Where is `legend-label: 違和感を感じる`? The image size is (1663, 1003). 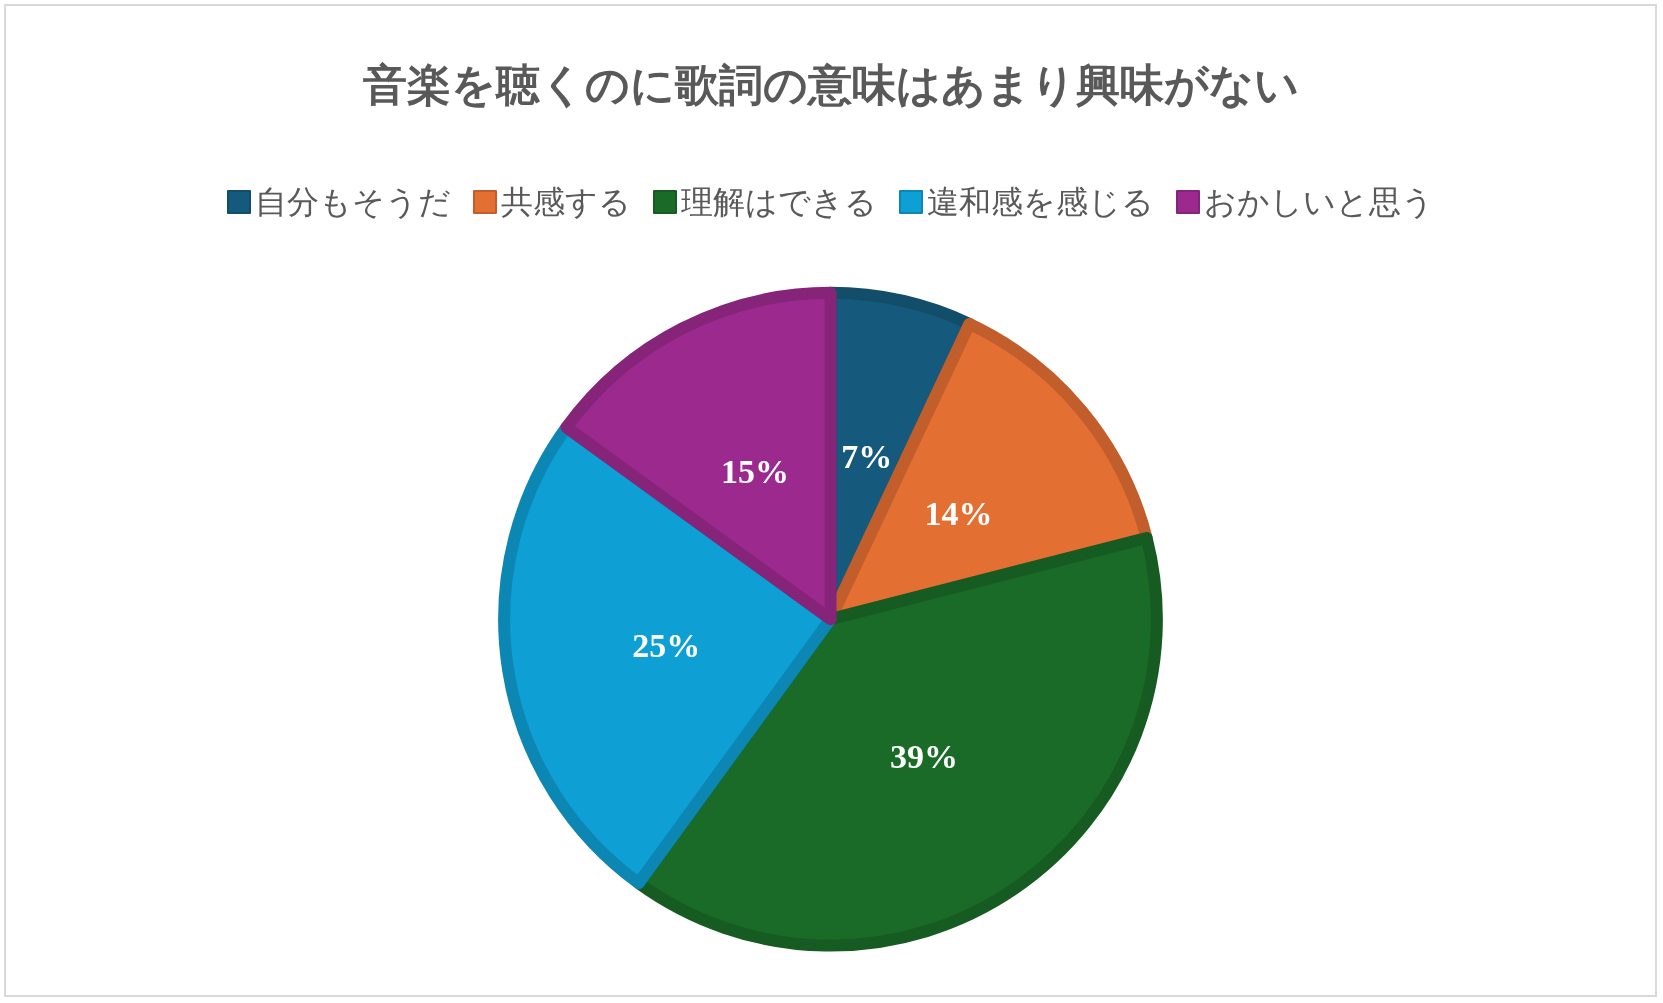
legend-label: 違和感を感じる is located at coordinates (1040, 202).